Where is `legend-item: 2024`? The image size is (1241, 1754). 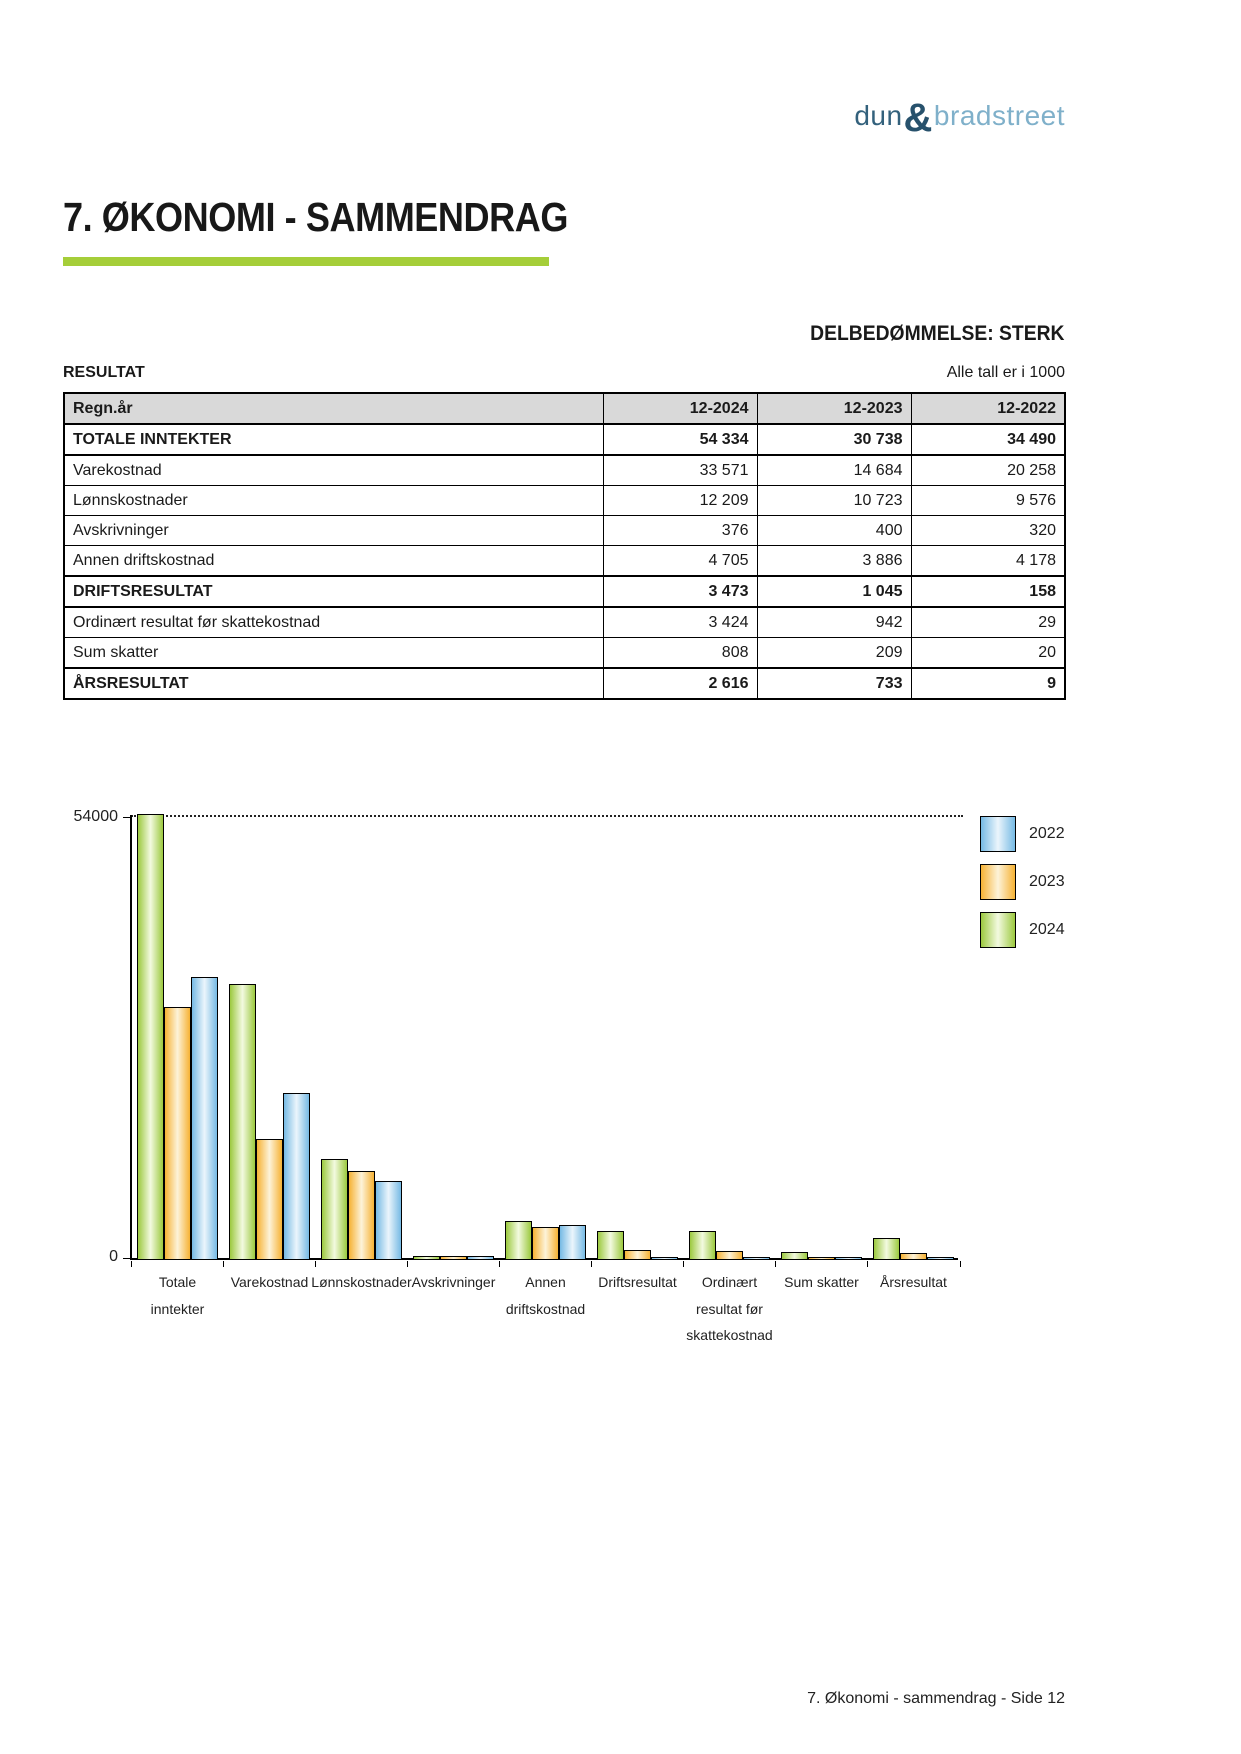
legend-item: 2024 is located at coordinates (1022, 930).